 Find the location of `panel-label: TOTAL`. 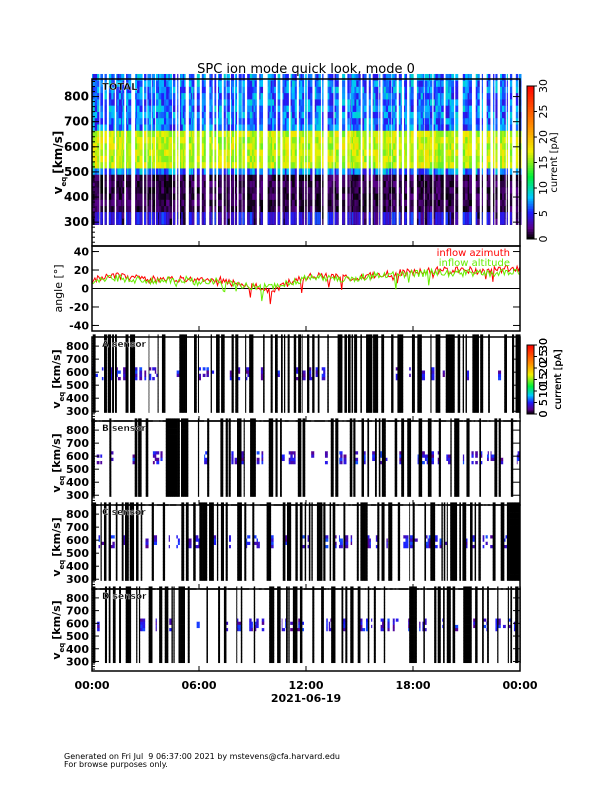

panel-label: TOTAL is located at coordinates (120, 87).